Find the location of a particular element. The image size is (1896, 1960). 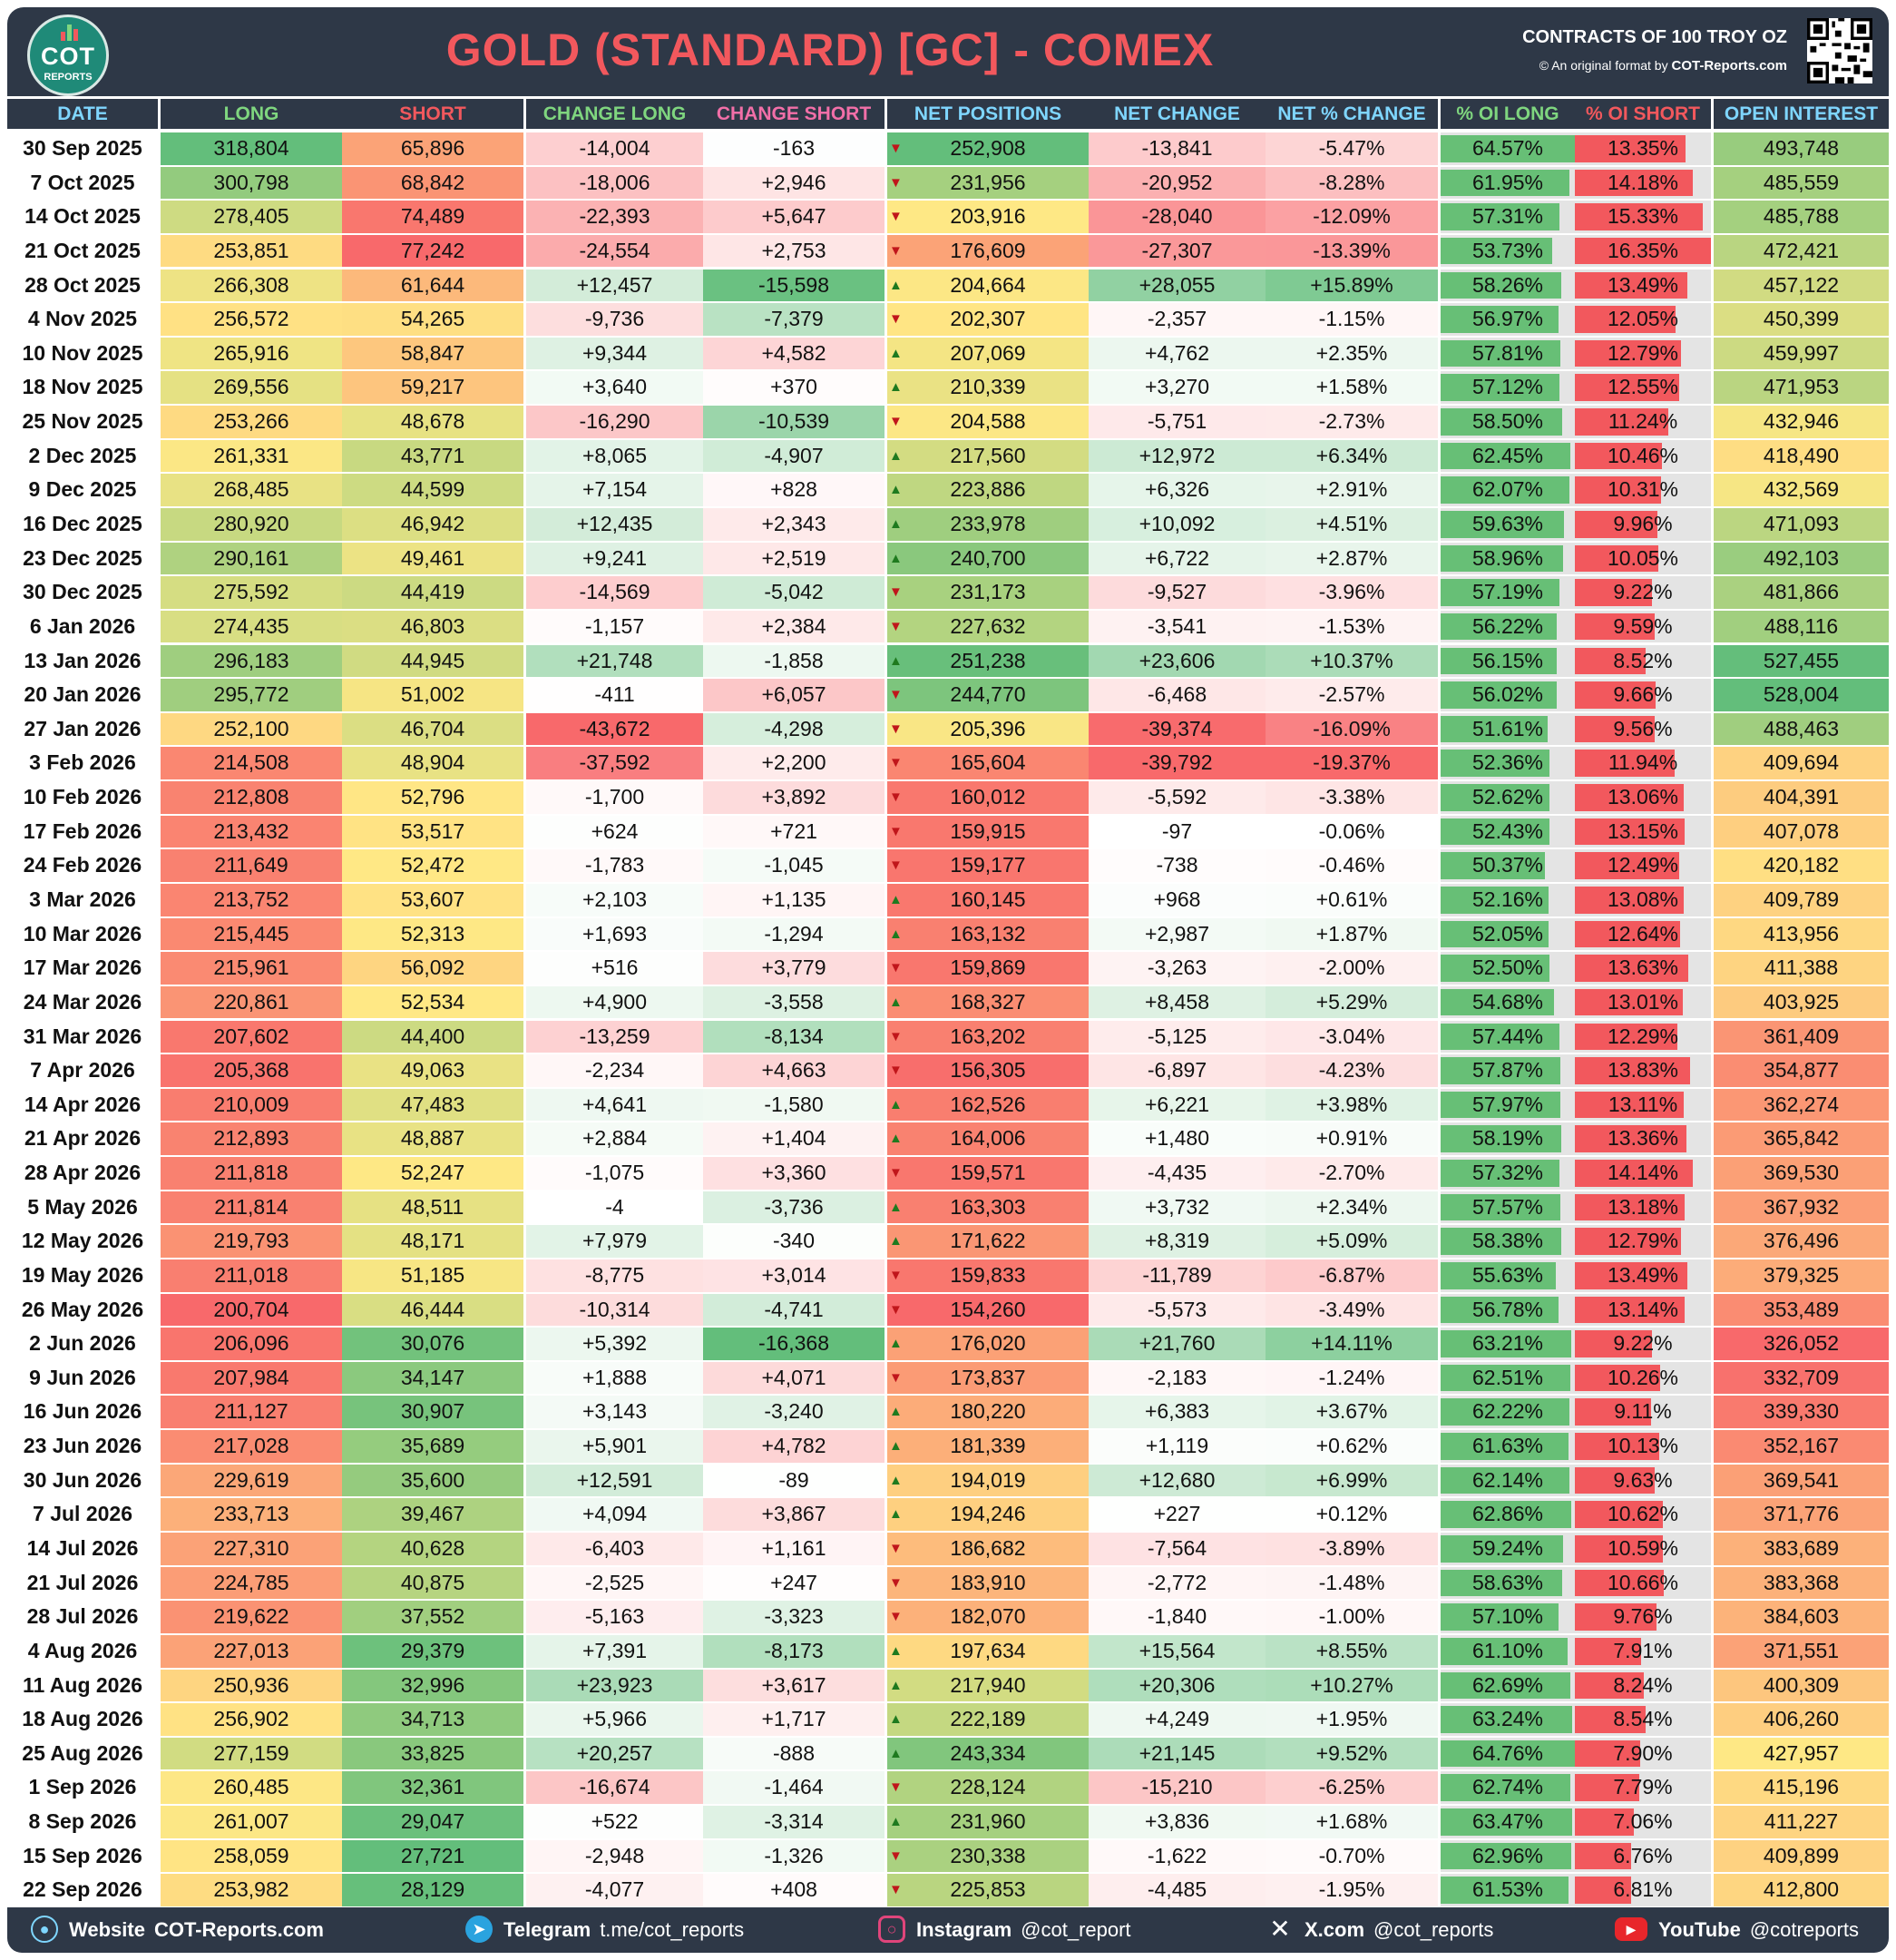

short-cell: 48,511 is located at coordinates (433, 1207).